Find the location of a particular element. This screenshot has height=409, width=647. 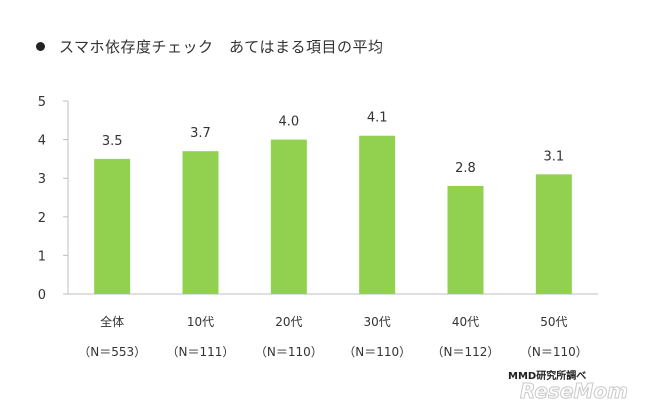

y-tick-label: 1 is located at coordinates (42, 256).